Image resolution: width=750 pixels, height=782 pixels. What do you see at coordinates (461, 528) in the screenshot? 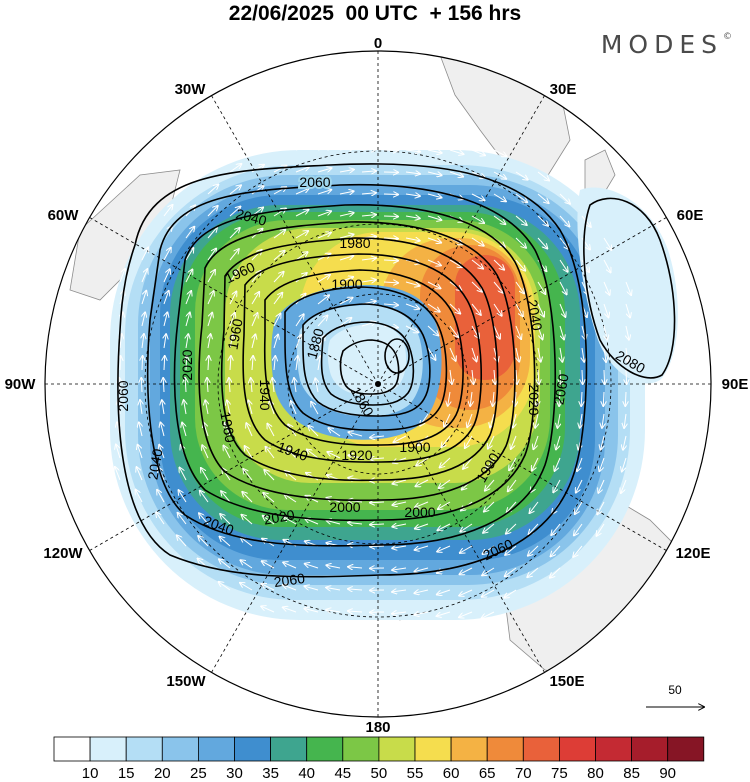
I see `meridian-line` at bounding box center [461, 528].